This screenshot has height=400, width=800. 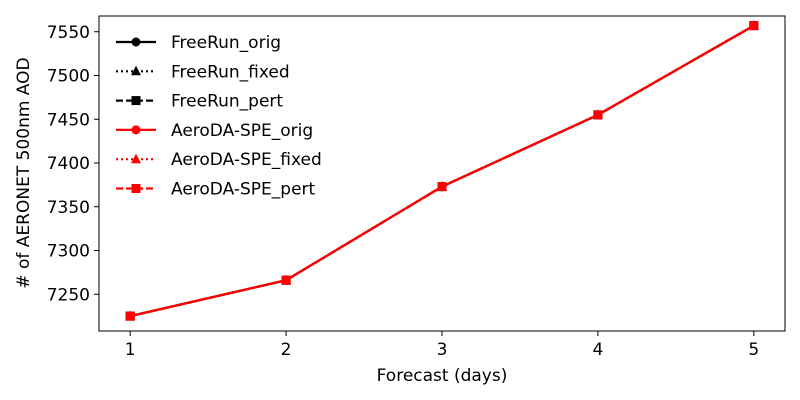 What do you see at coordinates (68, 295) in the screenshot?
I see `y-tick-label: 7250` at bounding box center [68, 295].